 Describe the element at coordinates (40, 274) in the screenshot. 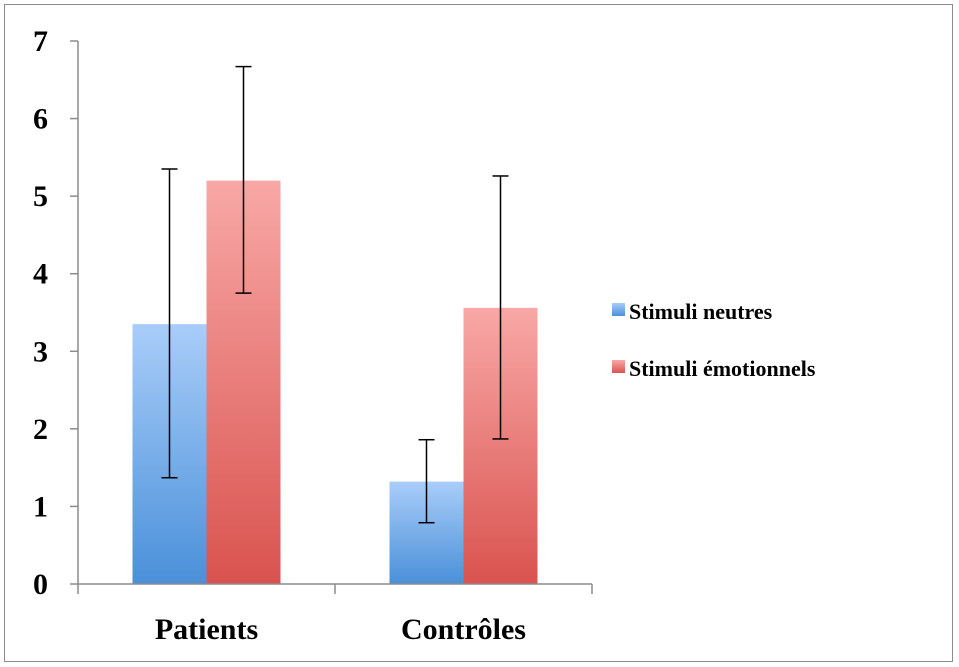

I see `y-tick-label: 4` at that location.